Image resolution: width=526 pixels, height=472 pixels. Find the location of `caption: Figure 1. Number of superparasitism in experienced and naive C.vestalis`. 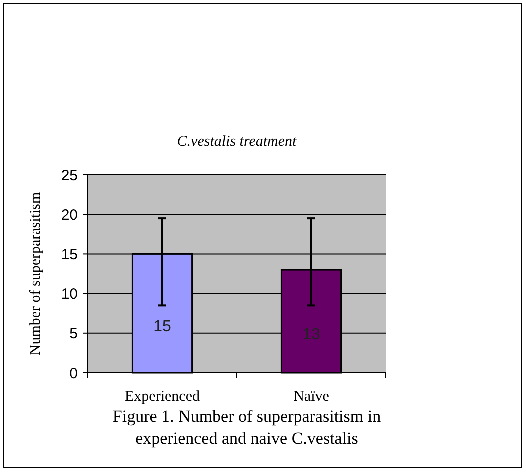

caption: Figure 1. Number of superparasitism in experienced and naive C.vestalis is located at coordinates (247, 427).